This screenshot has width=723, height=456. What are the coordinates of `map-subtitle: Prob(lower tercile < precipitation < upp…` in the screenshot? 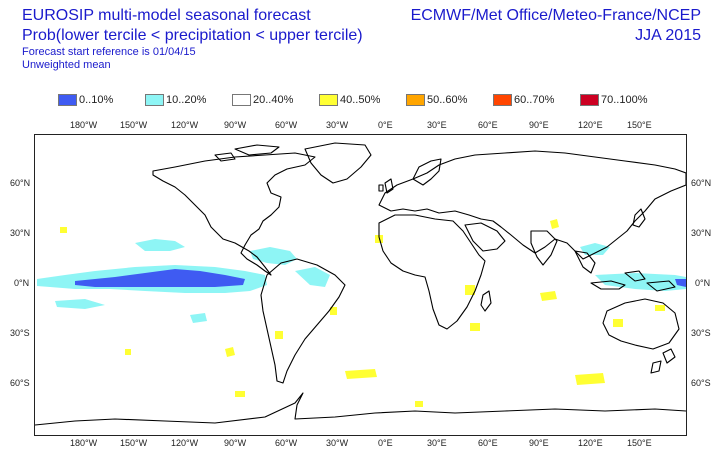 It's located at (192, 35).